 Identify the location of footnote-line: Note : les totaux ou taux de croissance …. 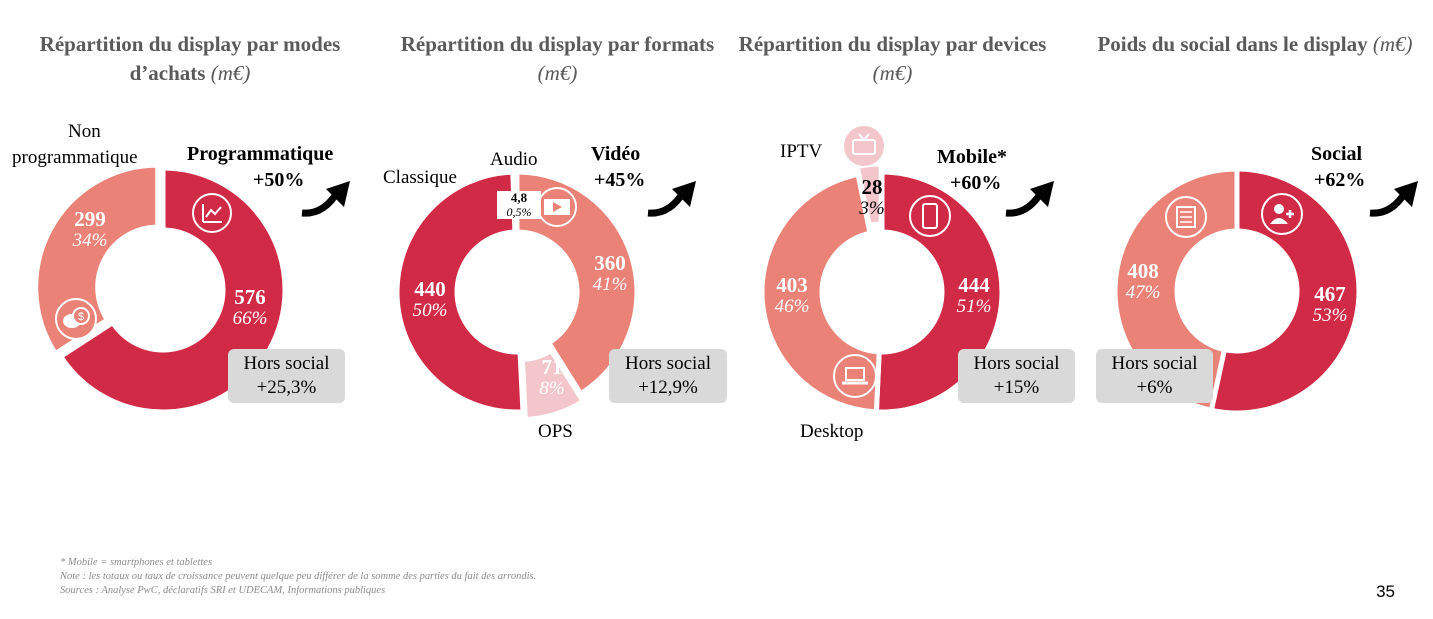
(298, 576).